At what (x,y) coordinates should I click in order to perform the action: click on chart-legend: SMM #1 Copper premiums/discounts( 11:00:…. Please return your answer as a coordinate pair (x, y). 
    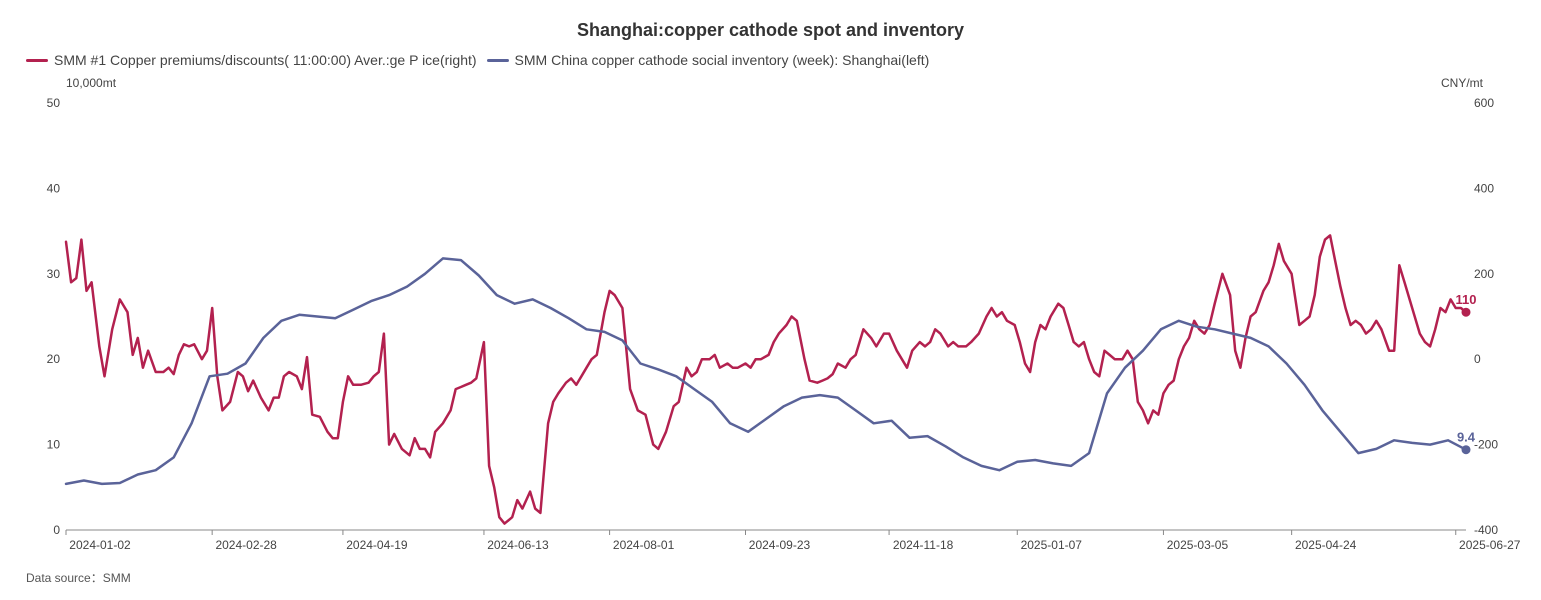
    Looking at the image, I should click on (482, 60).